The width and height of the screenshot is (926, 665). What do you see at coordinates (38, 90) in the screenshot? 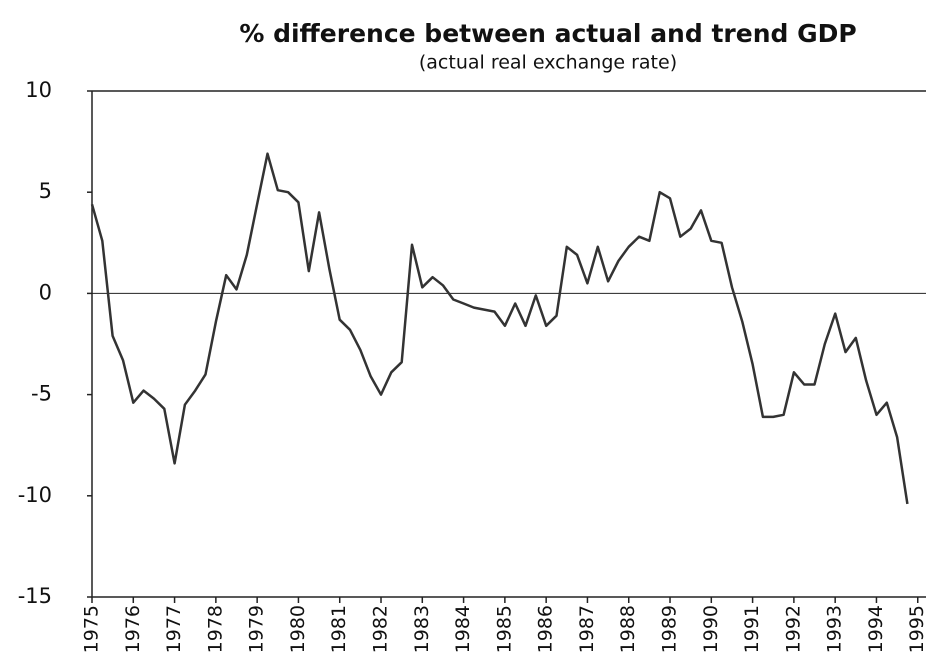
I see `y-tick-label: 10` at bounding box center [38, 90].